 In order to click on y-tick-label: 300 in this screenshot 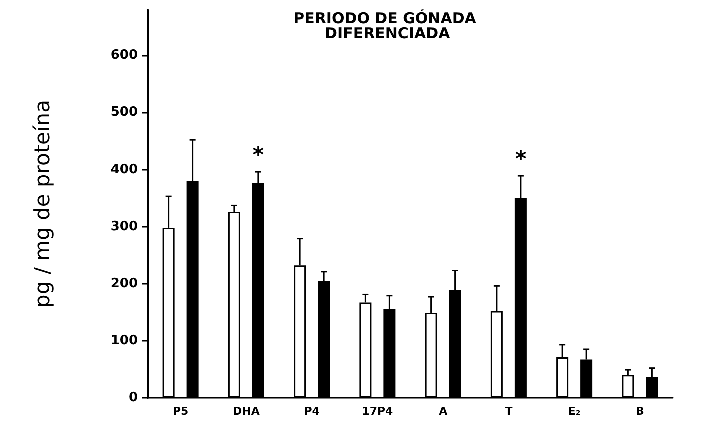, I will do `click(124, 226)`.